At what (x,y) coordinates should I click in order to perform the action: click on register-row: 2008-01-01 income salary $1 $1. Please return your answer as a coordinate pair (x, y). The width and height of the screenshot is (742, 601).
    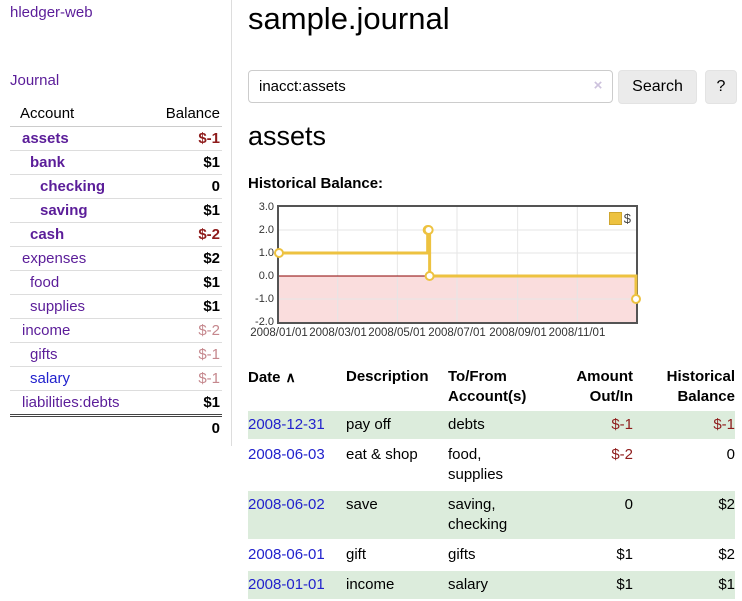
    Looking at the image, I should click on (491, 585).